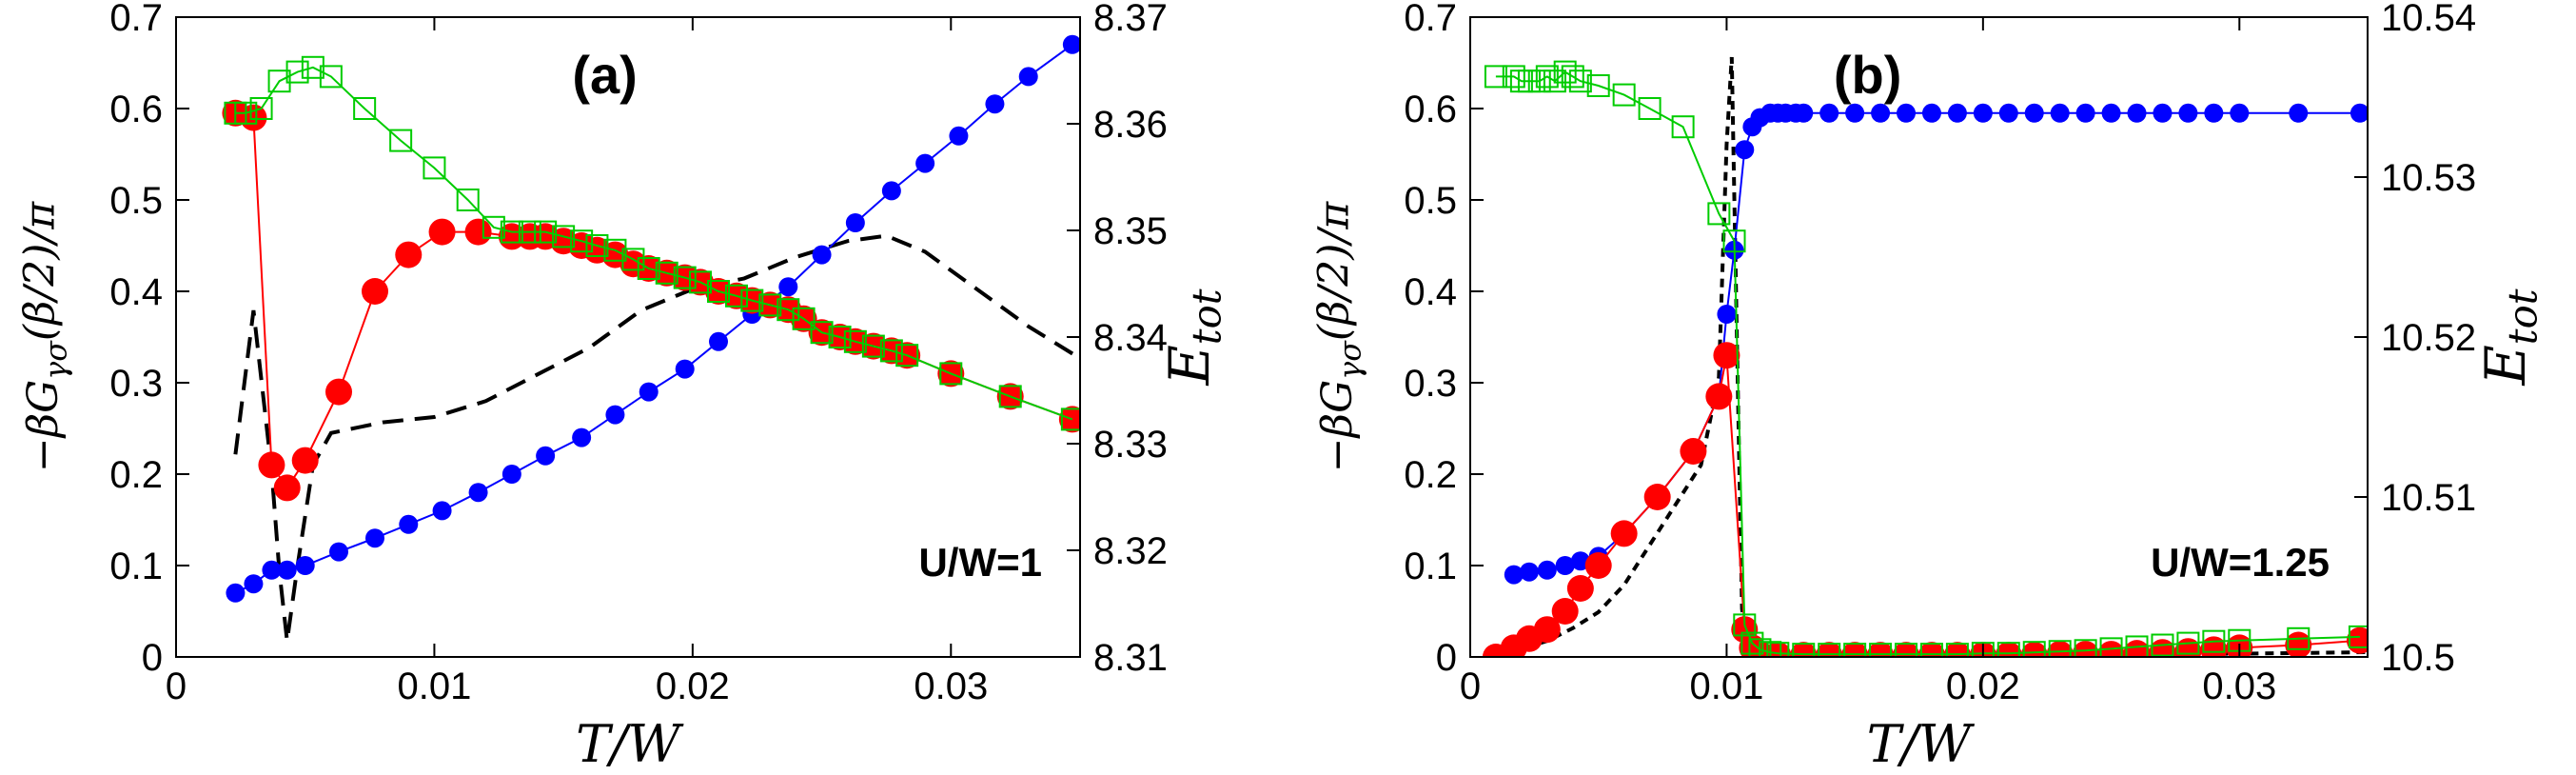 The image size is (2576, 775). Describe the element at coordinates (980, 562) in the screenshot. I see `annotation-label: U/W=1` at that location.